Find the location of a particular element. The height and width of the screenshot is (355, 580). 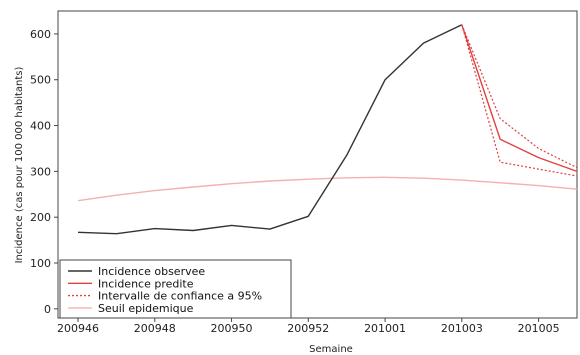

ci-upper-line is located at coordinates (519, 96).